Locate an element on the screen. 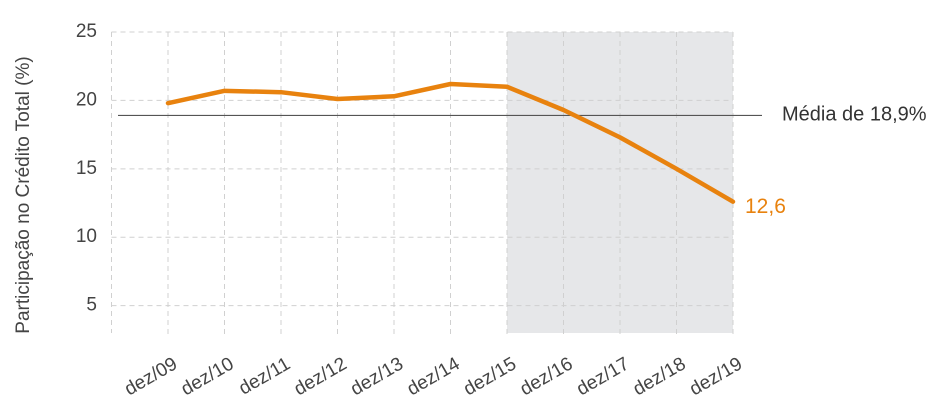 This screenshot has width=942, height=401. x-tick-label: dez/18 is located at coordinates (660, 376).